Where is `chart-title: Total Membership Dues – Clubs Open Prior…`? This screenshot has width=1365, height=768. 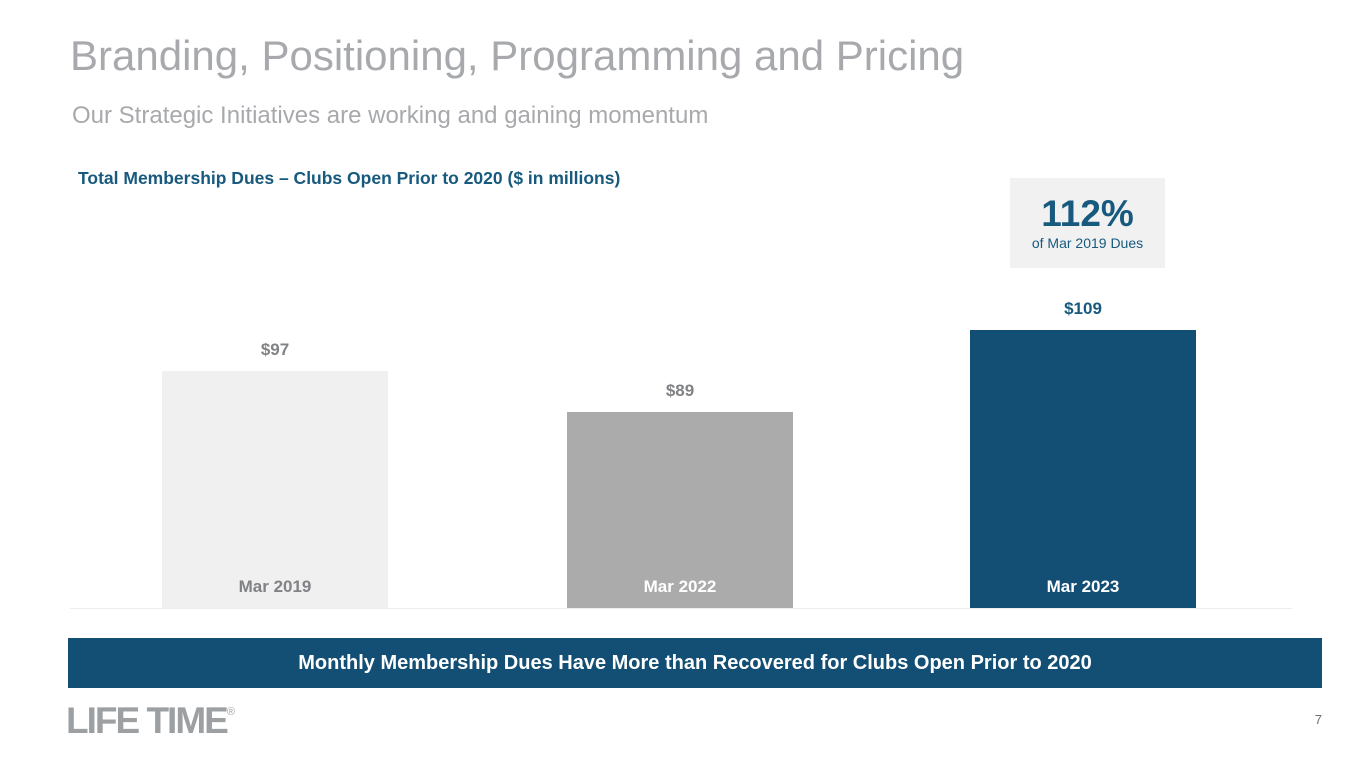 chart-title: Total Membership Dues – Clubs Open Prior… is located at coordinates (349, 178).